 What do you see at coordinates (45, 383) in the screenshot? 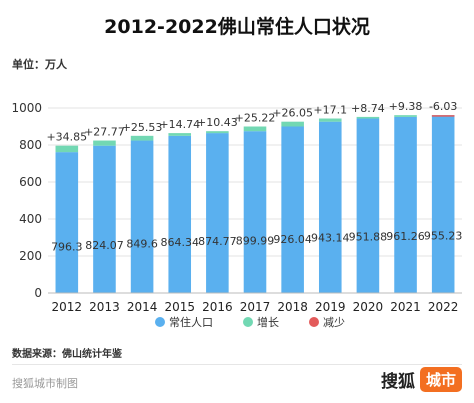
I see `watermark: 搜狐城市制图` at bounding box center [45, 383].